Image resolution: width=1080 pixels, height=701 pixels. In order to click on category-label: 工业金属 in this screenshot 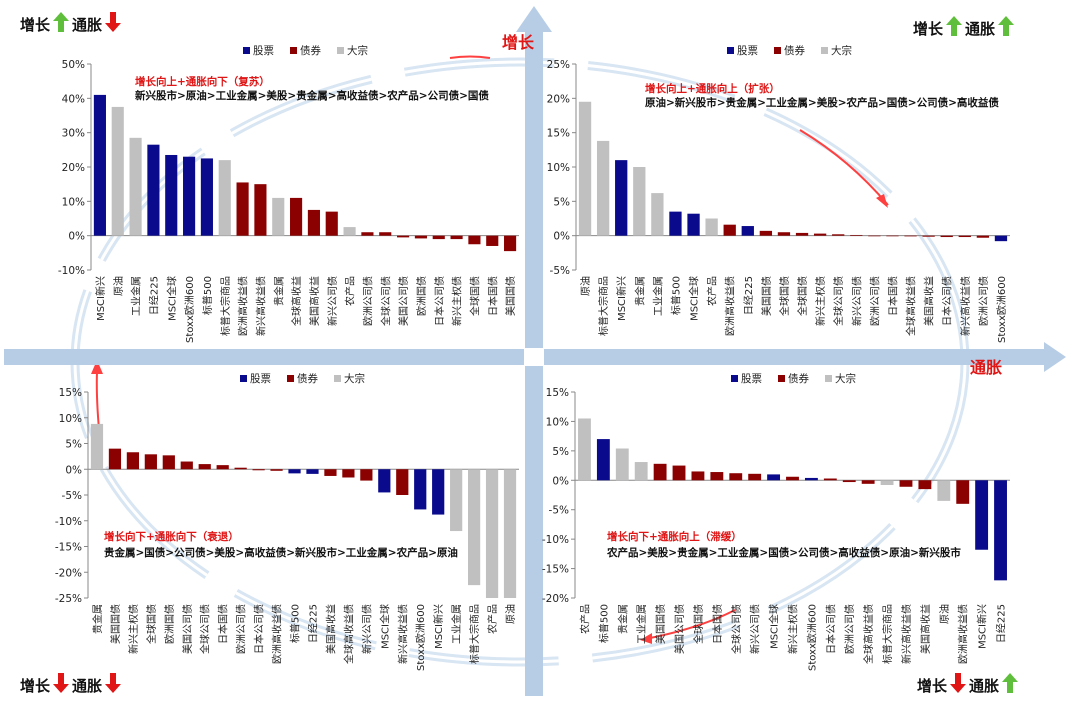, I will do `click(456, 624)`.